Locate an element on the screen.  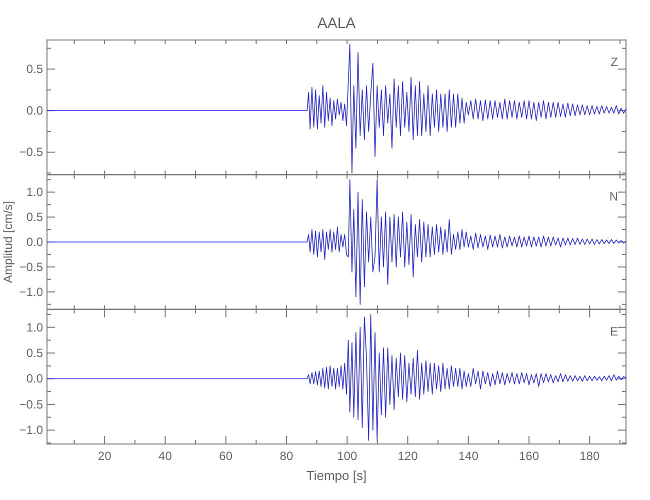
x-tick-label: 120 is located at coordinates (408, 456).